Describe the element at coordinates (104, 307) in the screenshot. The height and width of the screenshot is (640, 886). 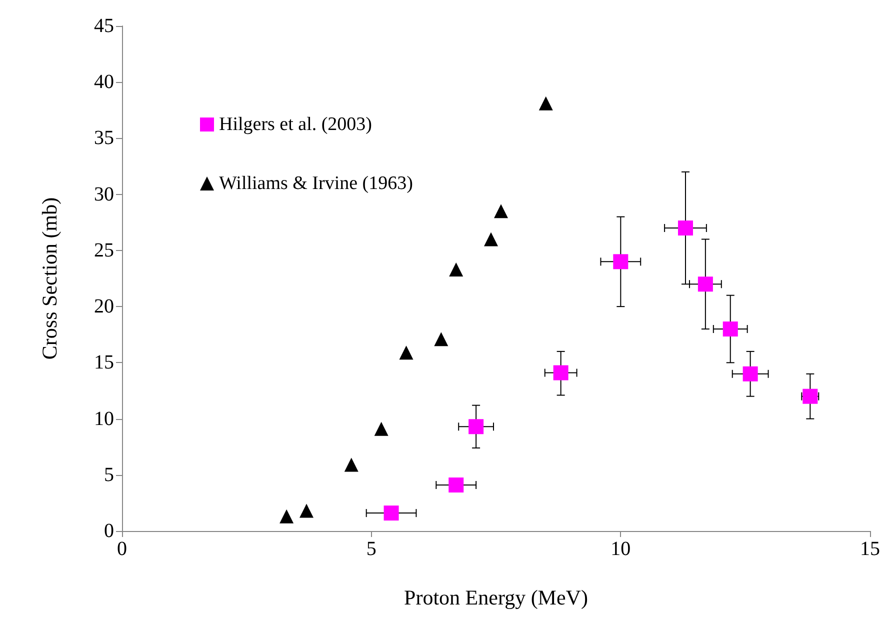
I see `y-tick-label: 20` at that location.